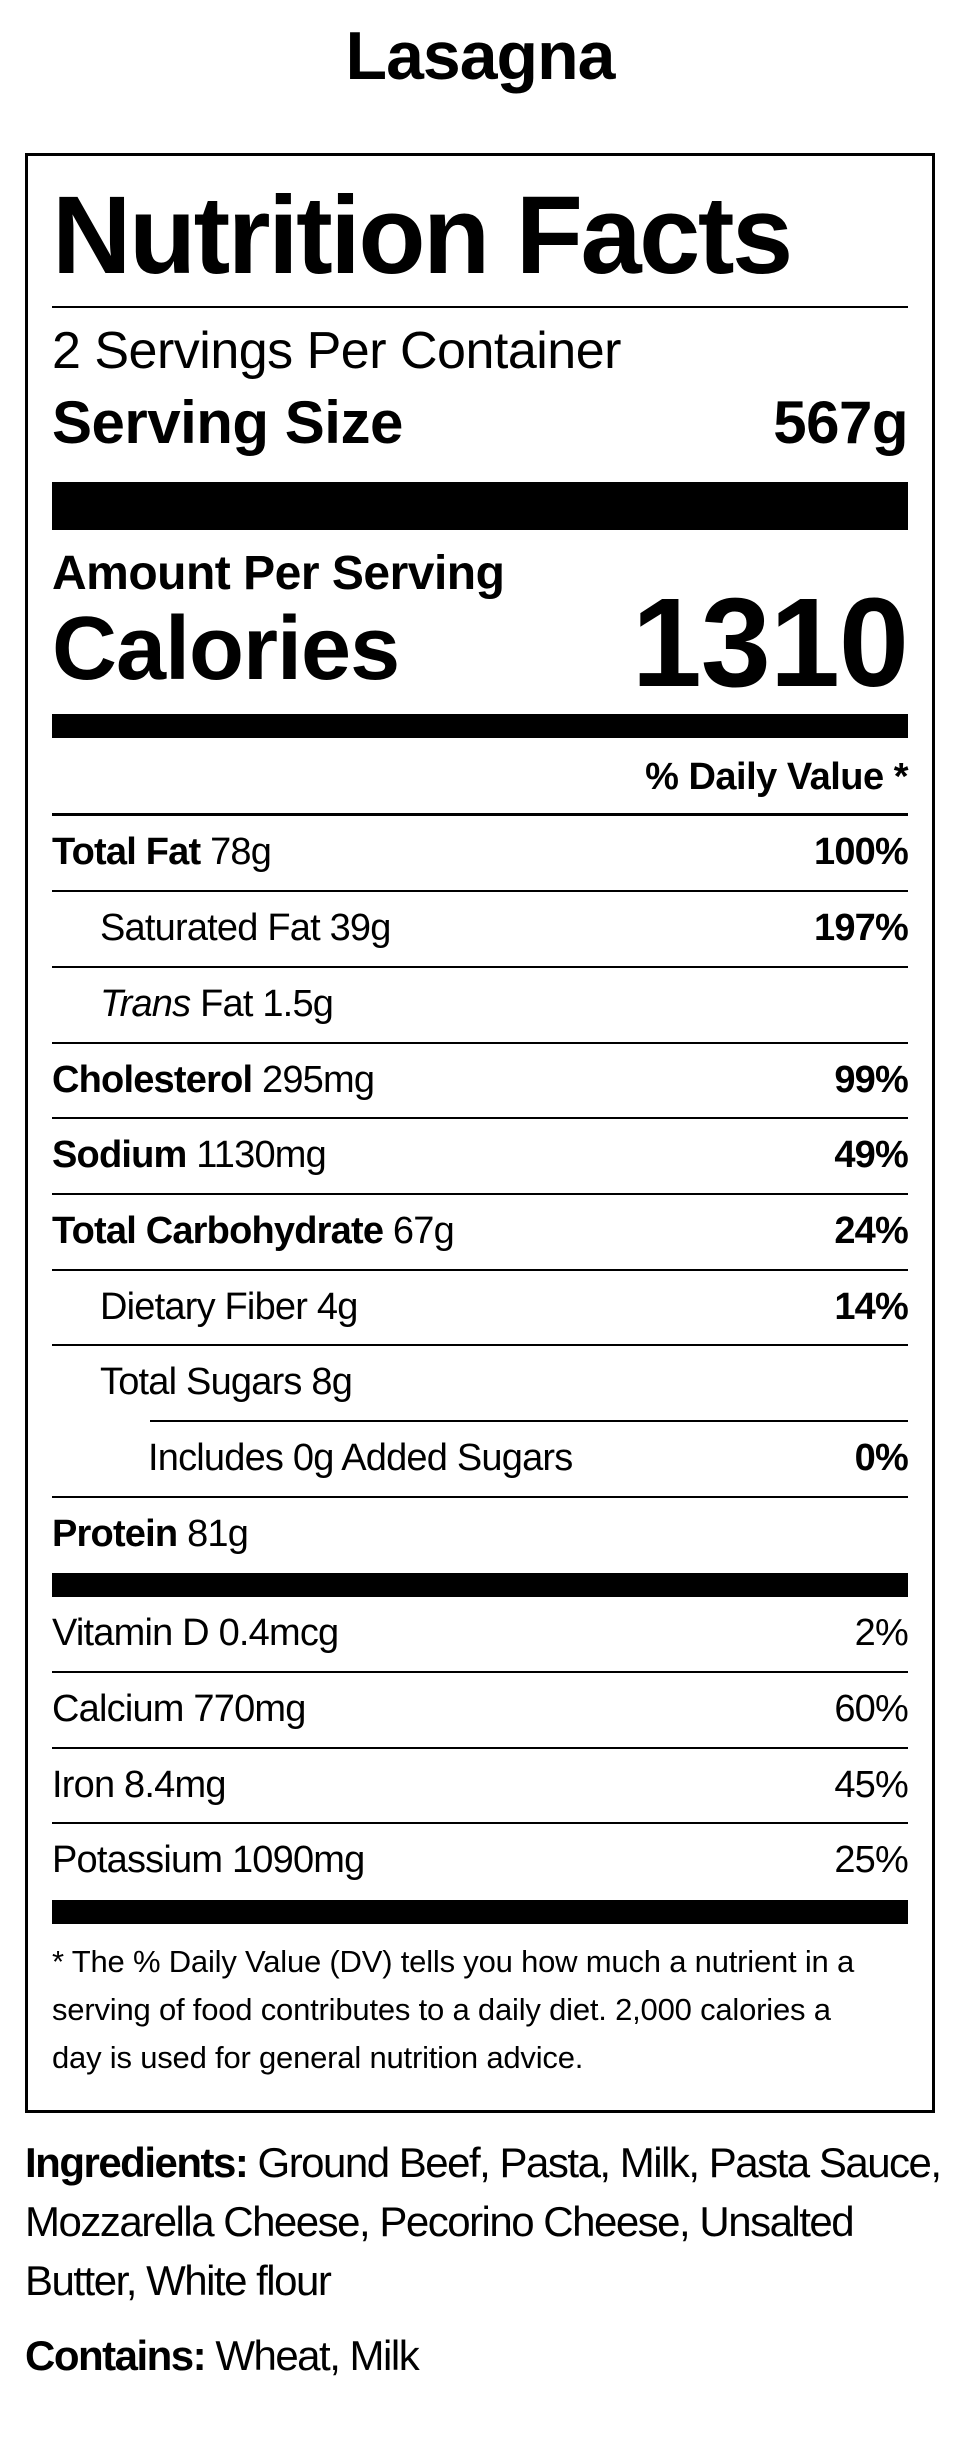 This screenshot has width=960, height=2444. What do you see at coordinates (179, 1709) in the screenshot?
I see `vitamin-name: Calcium 770mg` at bounding box center [179, 1709].